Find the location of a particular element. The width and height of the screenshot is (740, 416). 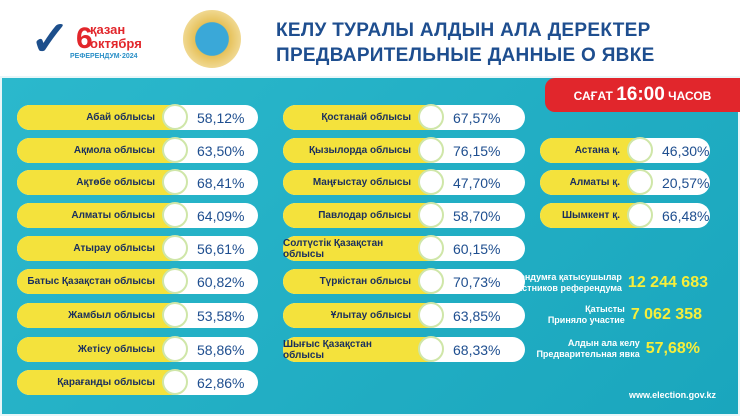

region-row: Алматы облысы 64,09% is located at coordinates (137, 215).